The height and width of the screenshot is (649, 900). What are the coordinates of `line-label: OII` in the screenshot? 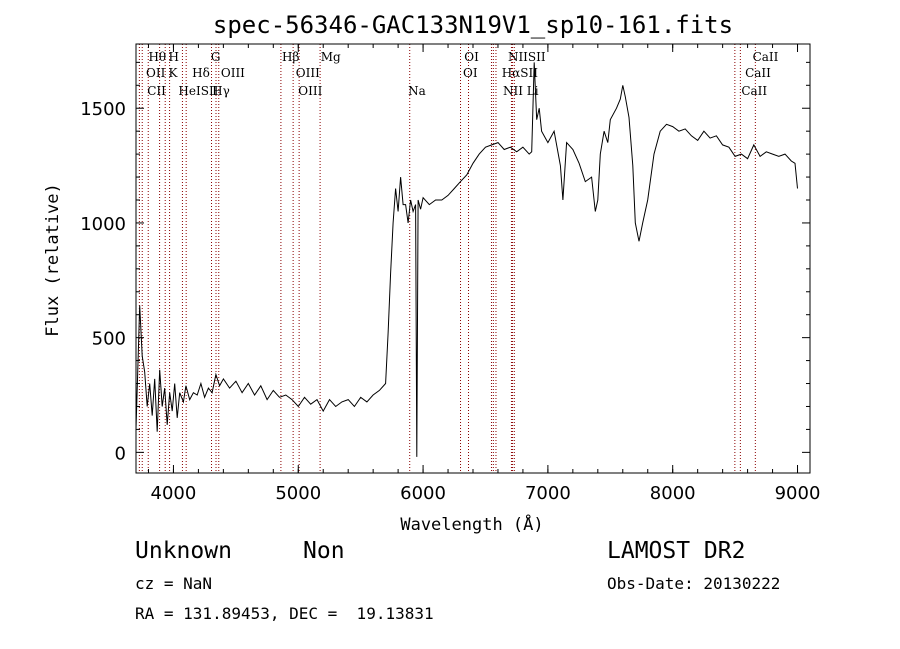 It's located at (156, 73).